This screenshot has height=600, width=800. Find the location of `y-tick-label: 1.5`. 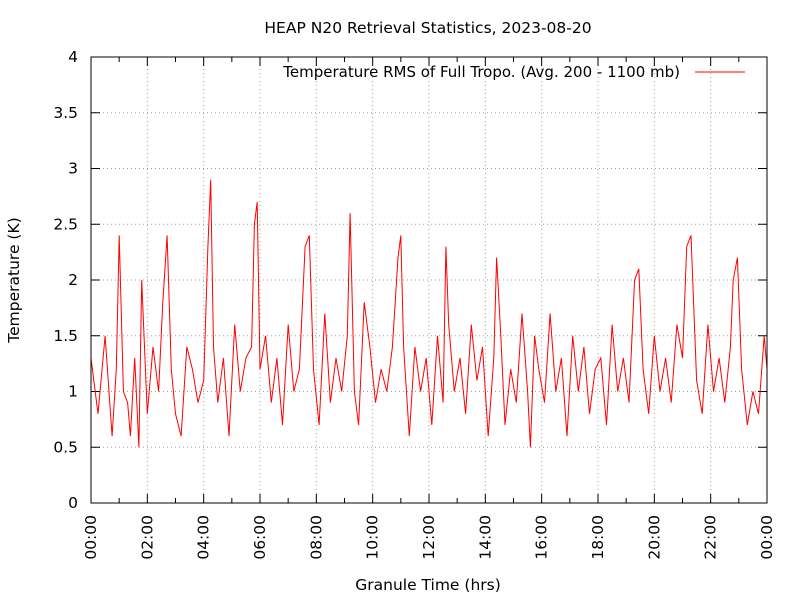

y-tick-label: 1.5 is located at coordinates (65, 336).